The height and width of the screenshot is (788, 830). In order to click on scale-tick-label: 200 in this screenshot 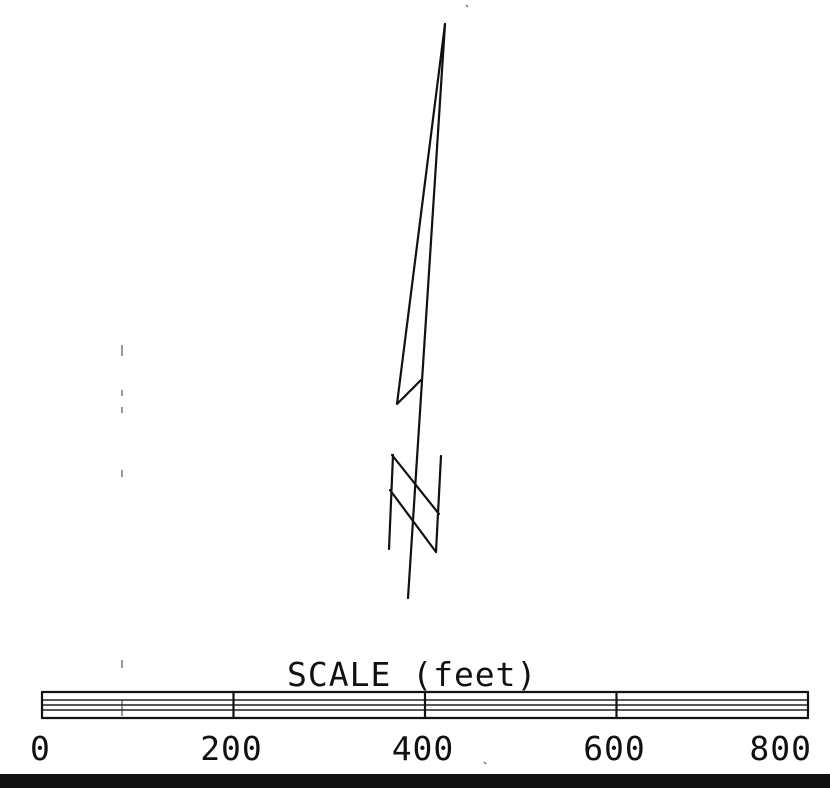, I will do `click(231, 748)`.